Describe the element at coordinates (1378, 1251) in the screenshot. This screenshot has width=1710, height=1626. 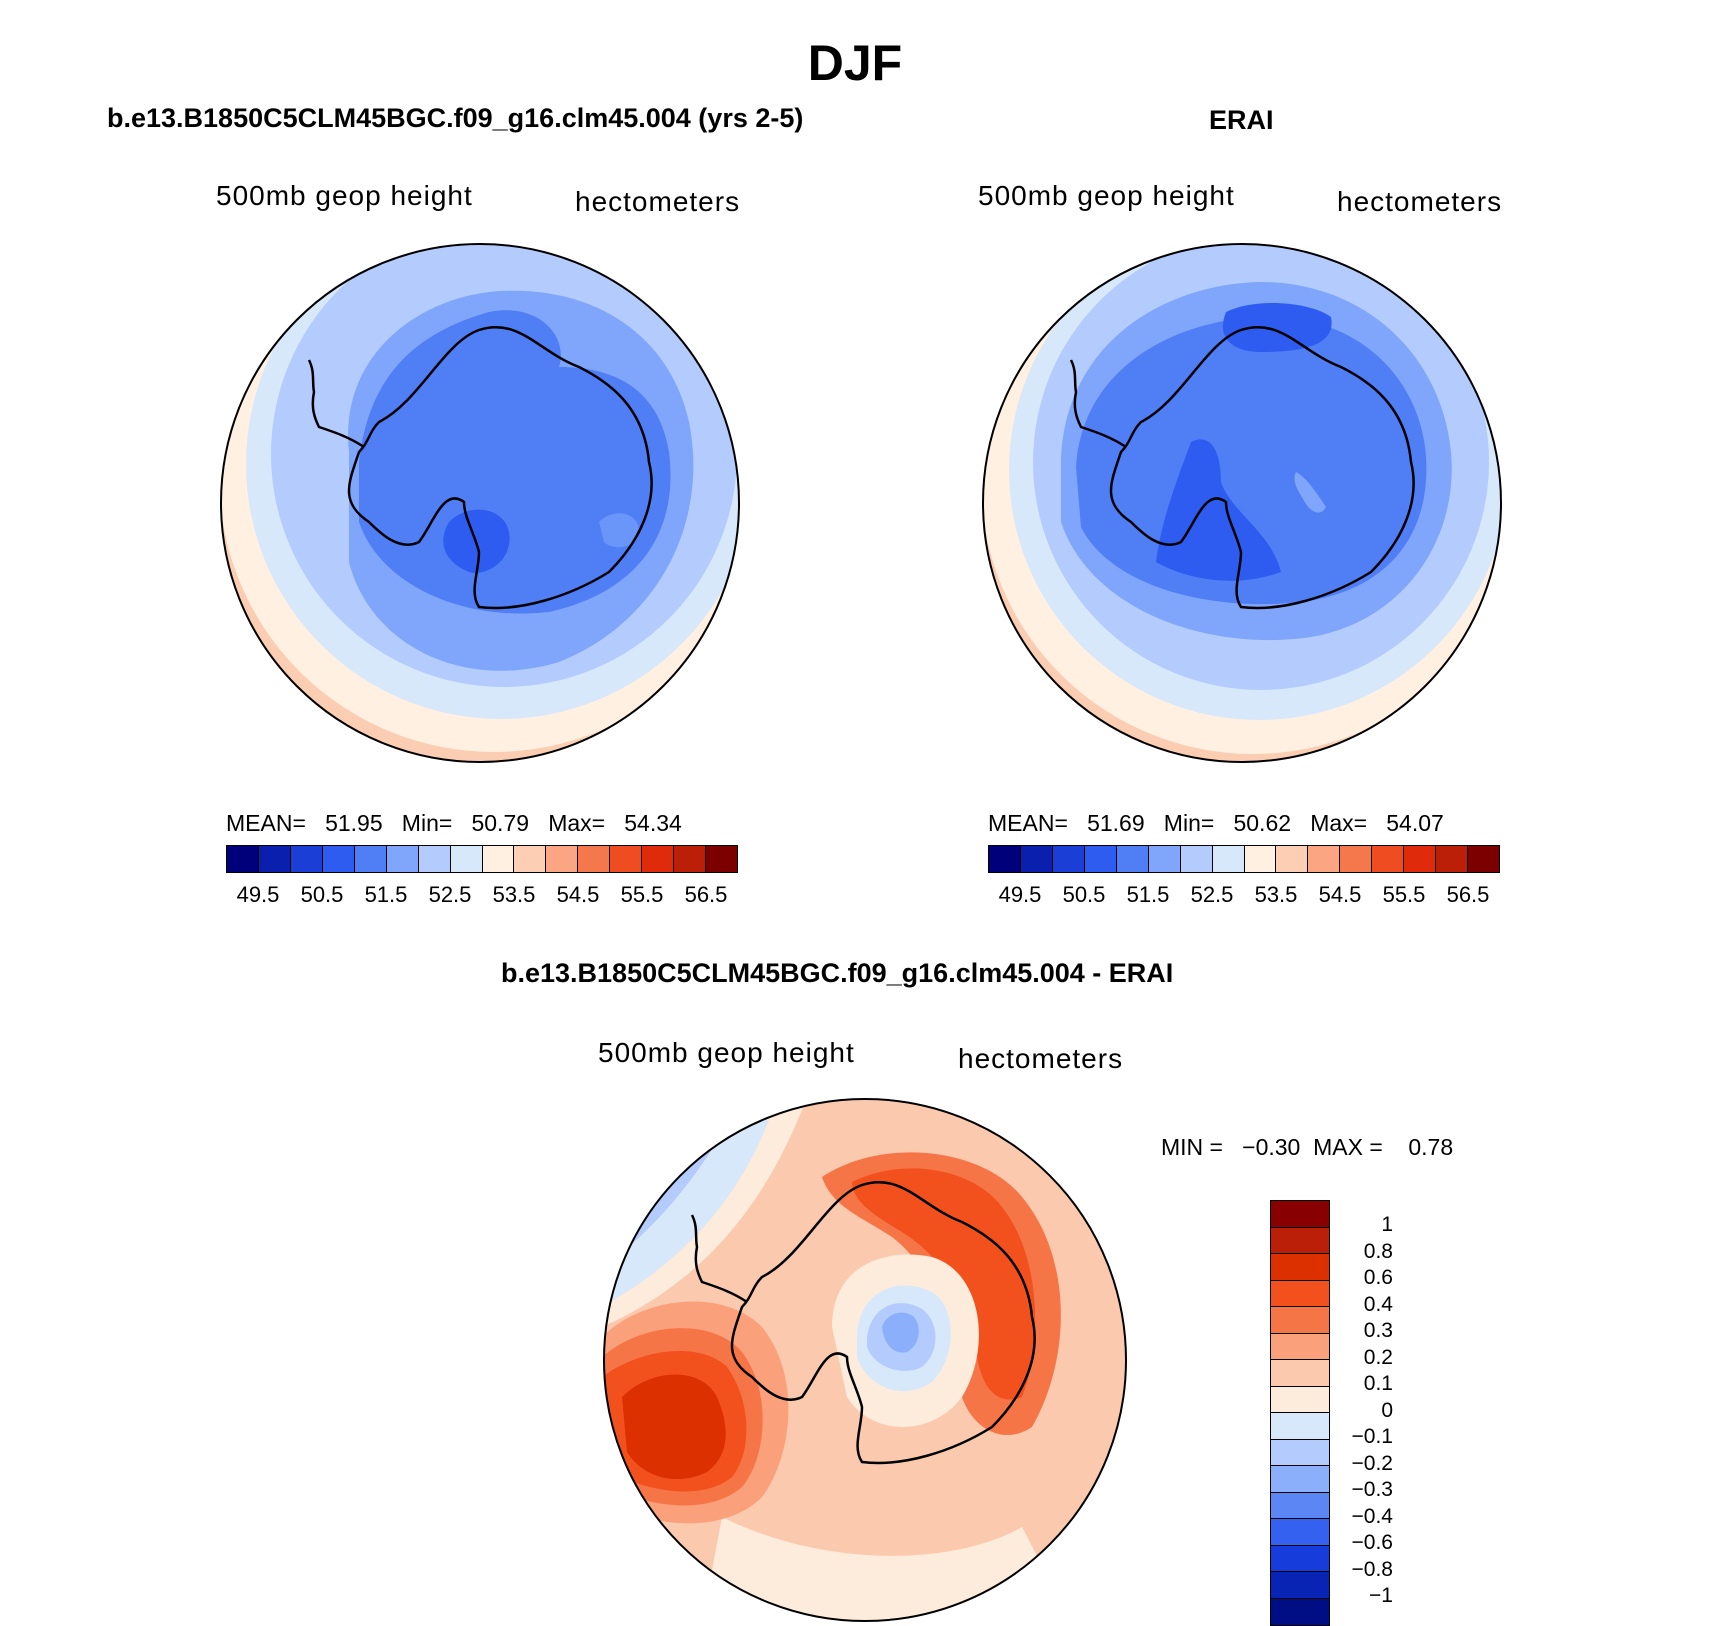
I see `colorbar-tick-label: 0.8` at that location.